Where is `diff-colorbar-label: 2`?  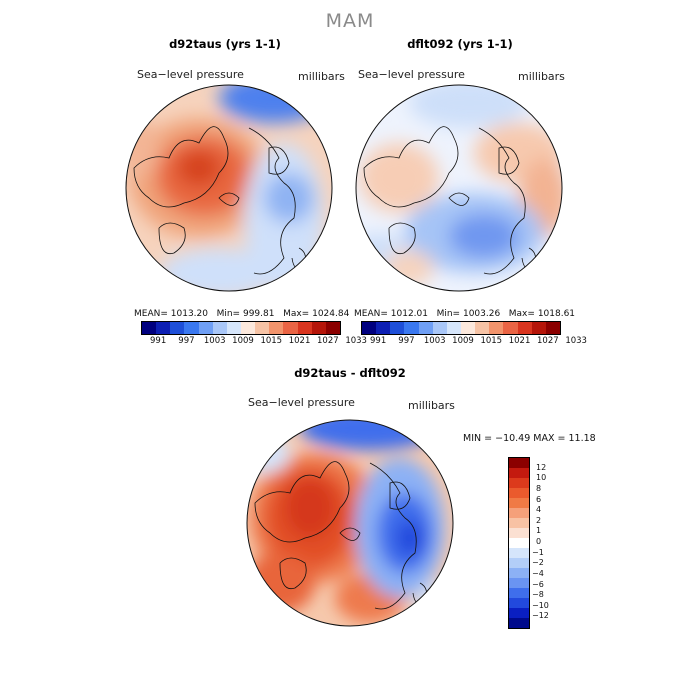
diff-colorbar-label: 2 is located at coordinates (539, 520).